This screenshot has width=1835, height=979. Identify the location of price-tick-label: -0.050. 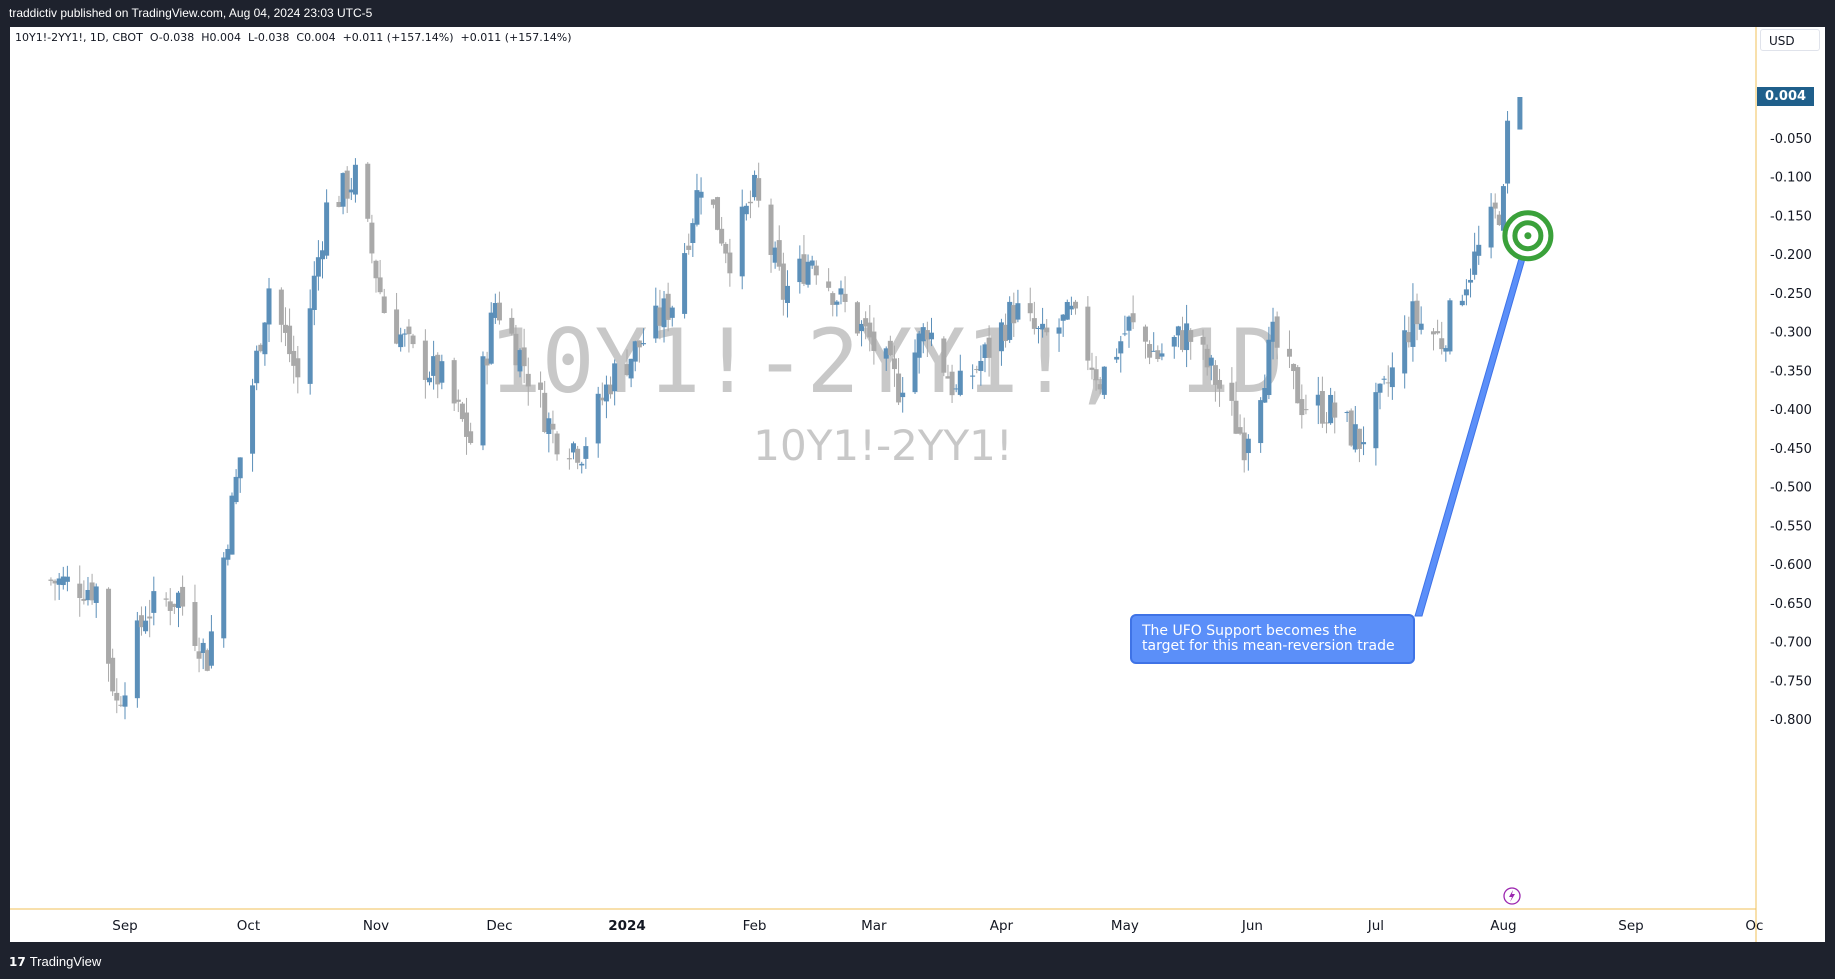
(1791, 139).